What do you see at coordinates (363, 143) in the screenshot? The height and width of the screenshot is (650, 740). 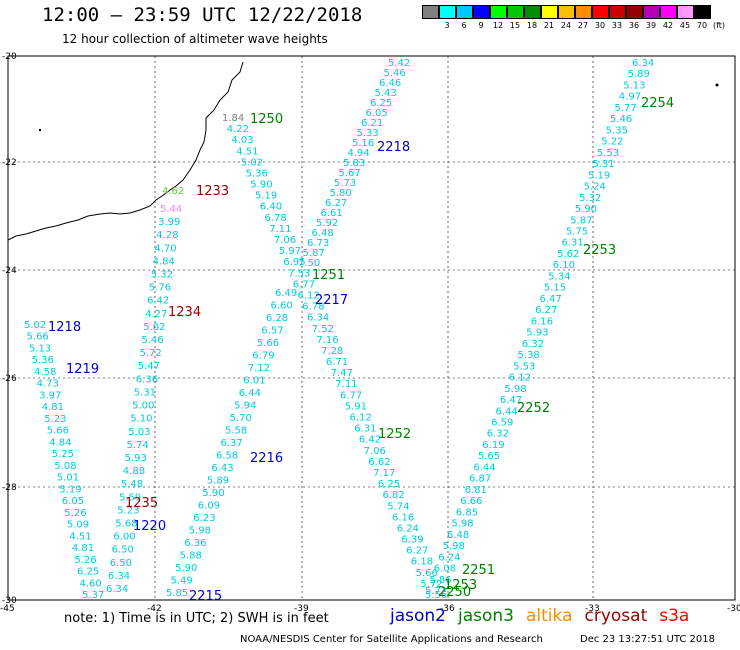 I see `wave-height-value: 5.16` at bounding box center [363, 143].